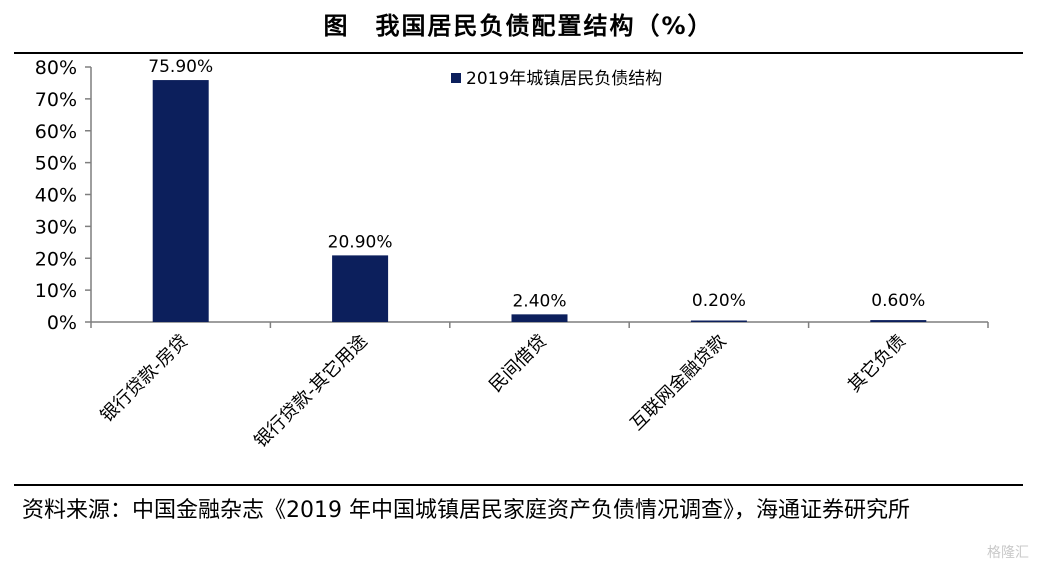  What do you see at coordinates (310, 391) in the screenshot?
I see `x-category-label: 银行贷款-其它用途` at bounding box center [310, 391].